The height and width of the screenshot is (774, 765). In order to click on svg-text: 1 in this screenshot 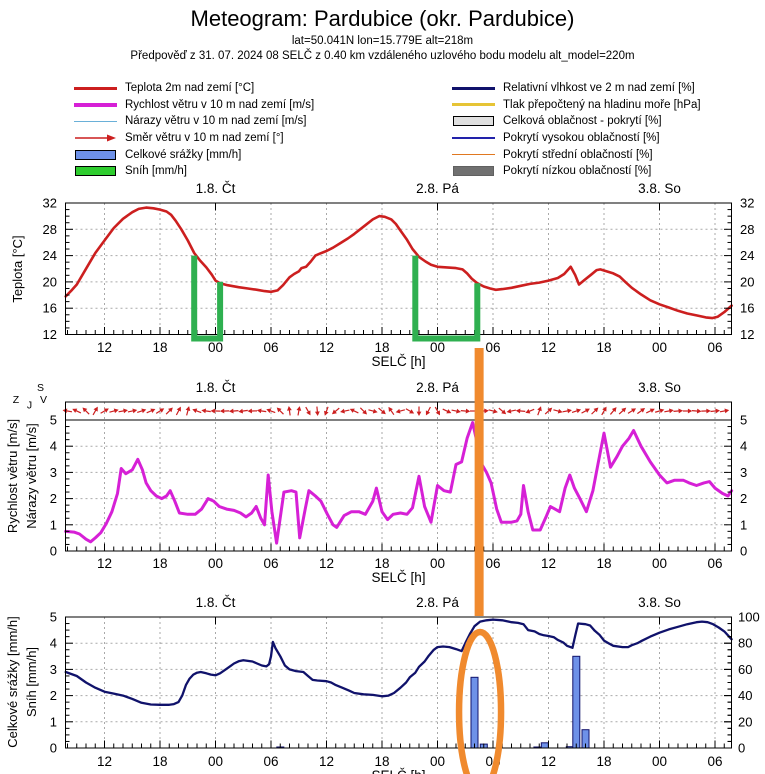, I will do `click(53, 721)`.